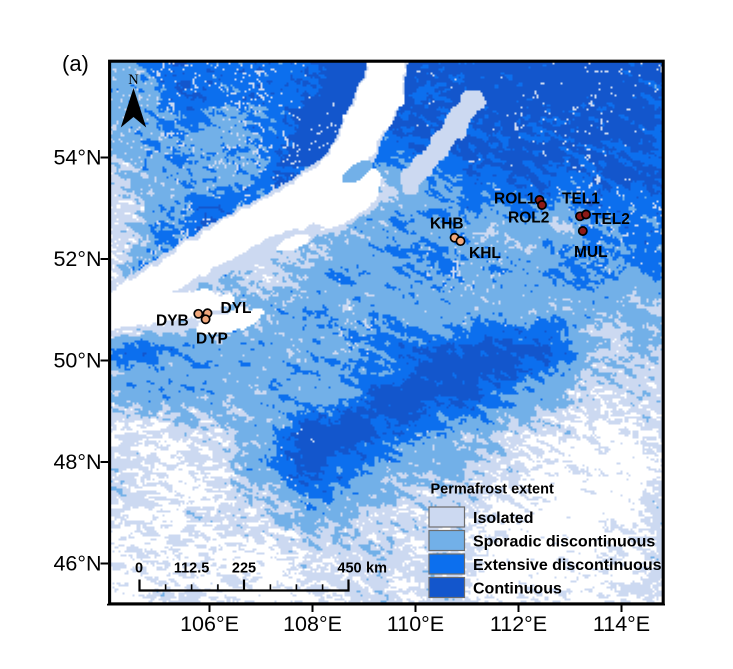 This screenshot has height=669, width=733. I want to click on svg-text: 0, so click(139, 569).